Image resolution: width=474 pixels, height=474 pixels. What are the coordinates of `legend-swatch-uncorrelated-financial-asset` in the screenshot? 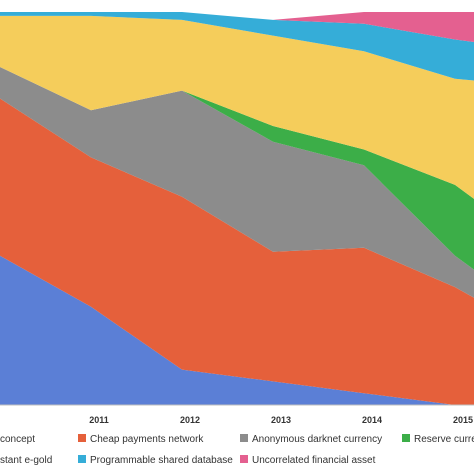 It's located at (244, 459).